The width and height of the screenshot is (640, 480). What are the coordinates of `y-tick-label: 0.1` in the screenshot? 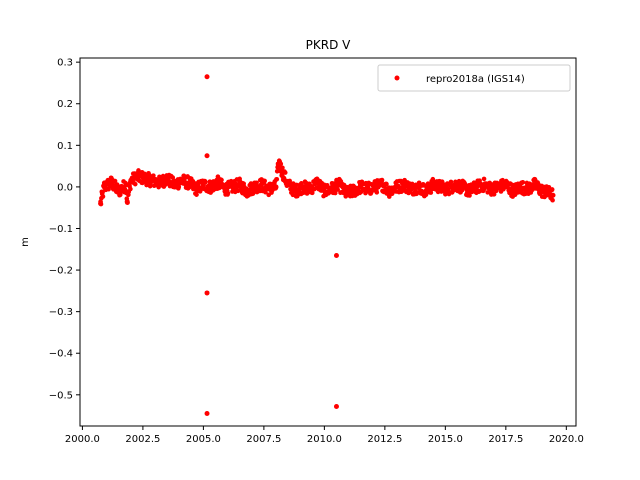 It's located at (65, 146).